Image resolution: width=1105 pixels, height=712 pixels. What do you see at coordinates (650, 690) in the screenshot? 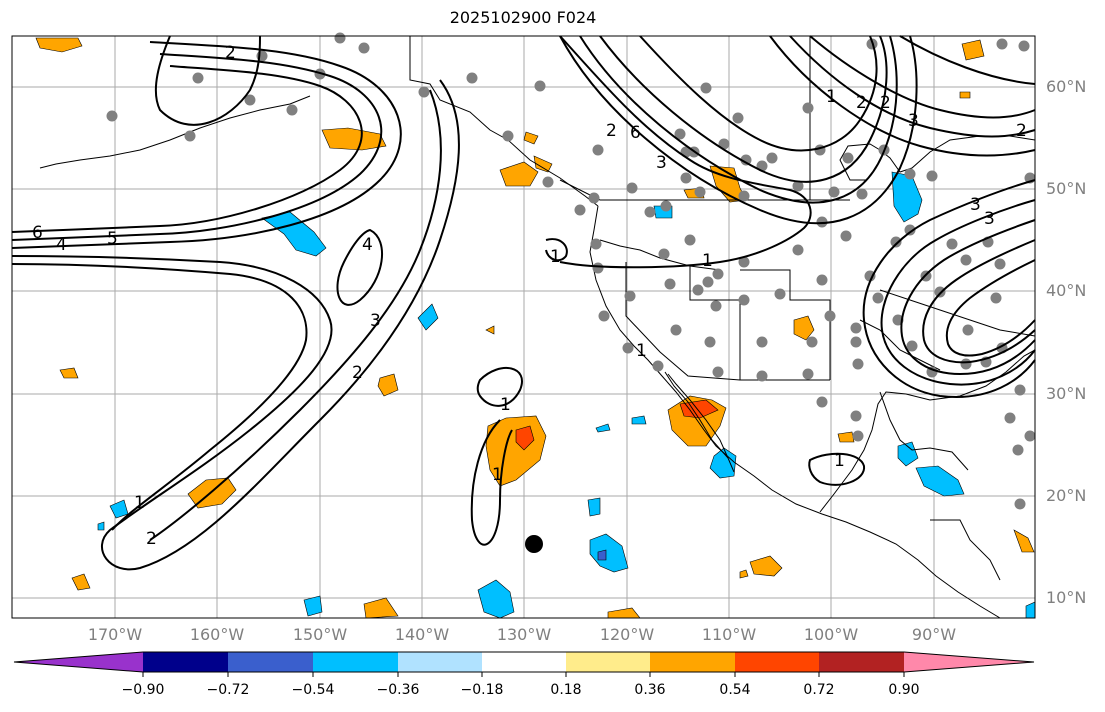
I see `colorbar-tick-label: 0.36` at bounding box center [650, 690].